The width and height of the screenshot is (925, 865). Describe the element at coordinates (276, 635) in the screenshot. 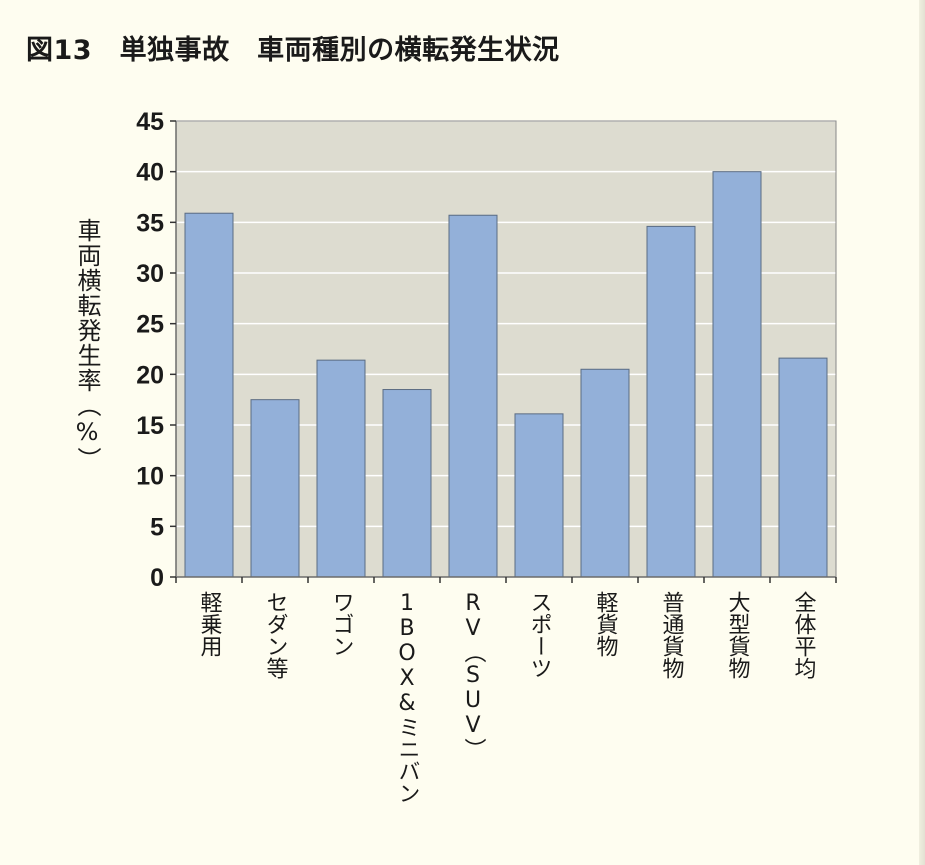

I see `x-category-label-2: セダン等` at that location.